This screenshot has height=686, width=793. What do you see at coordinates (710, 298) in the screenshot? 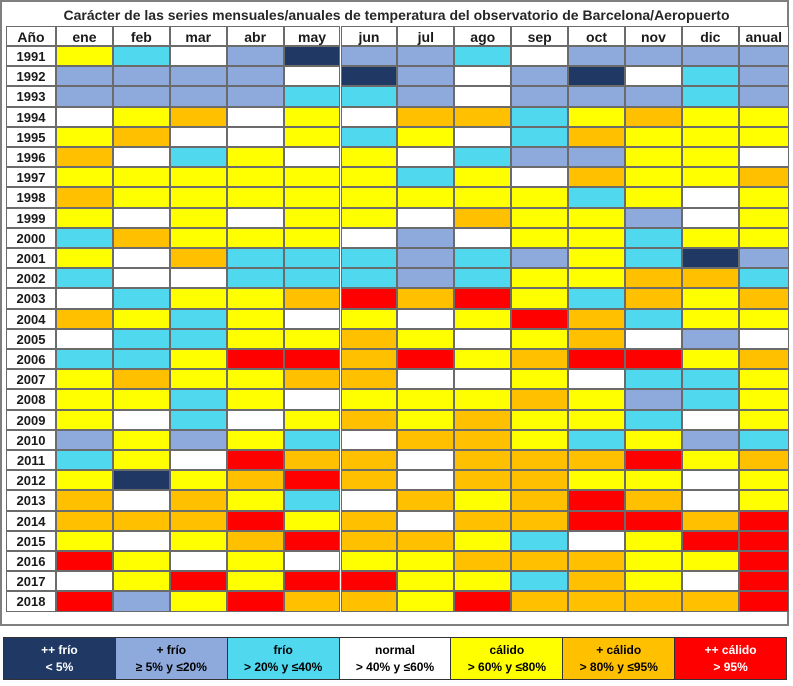
I see `cell-2003-dic` at bounding box center [710, 298].